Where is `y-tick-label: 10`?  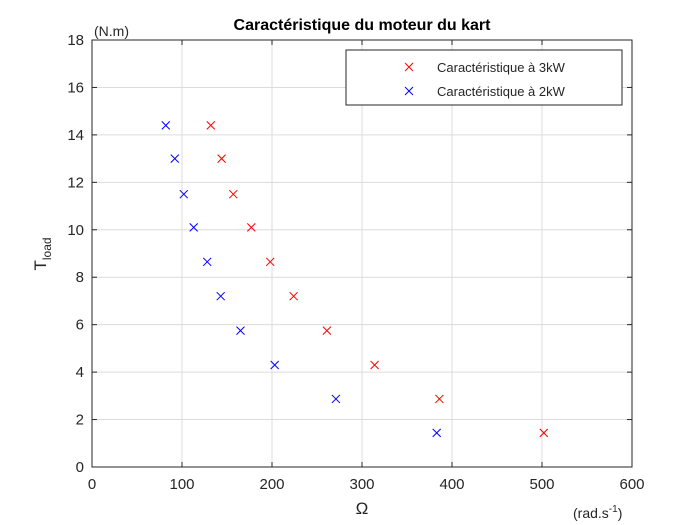 y-tick-label: 10 is located at coordinates (75, 230).